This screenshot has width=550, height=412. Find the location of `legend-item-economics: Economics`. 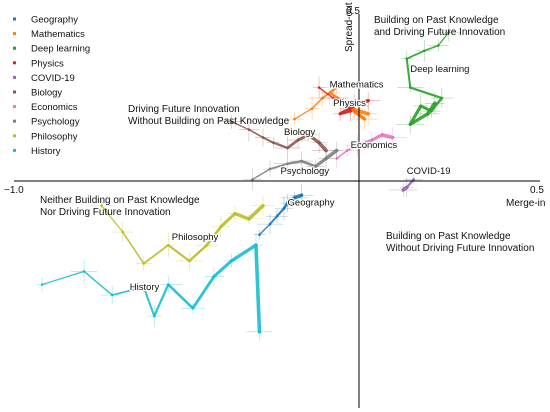

legend-item-economics: Economics is located at coordinates (45, 107).